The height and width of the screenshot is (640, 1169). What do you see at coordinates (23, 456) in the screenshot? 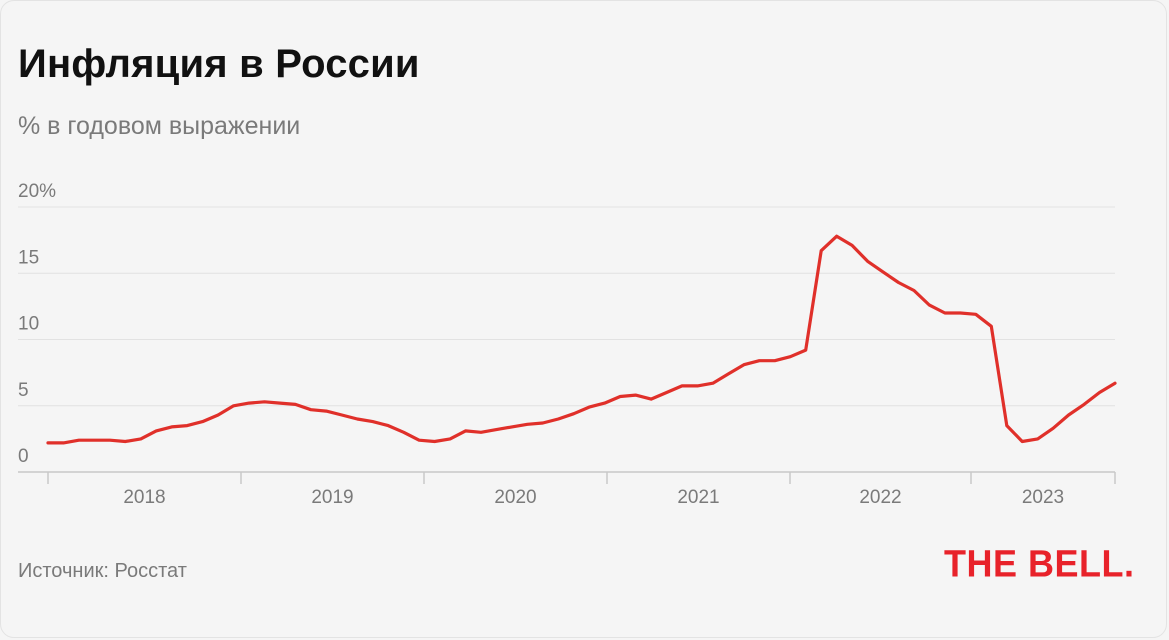
I see `y-tick-label: 0` at bounding box center [23, 456].